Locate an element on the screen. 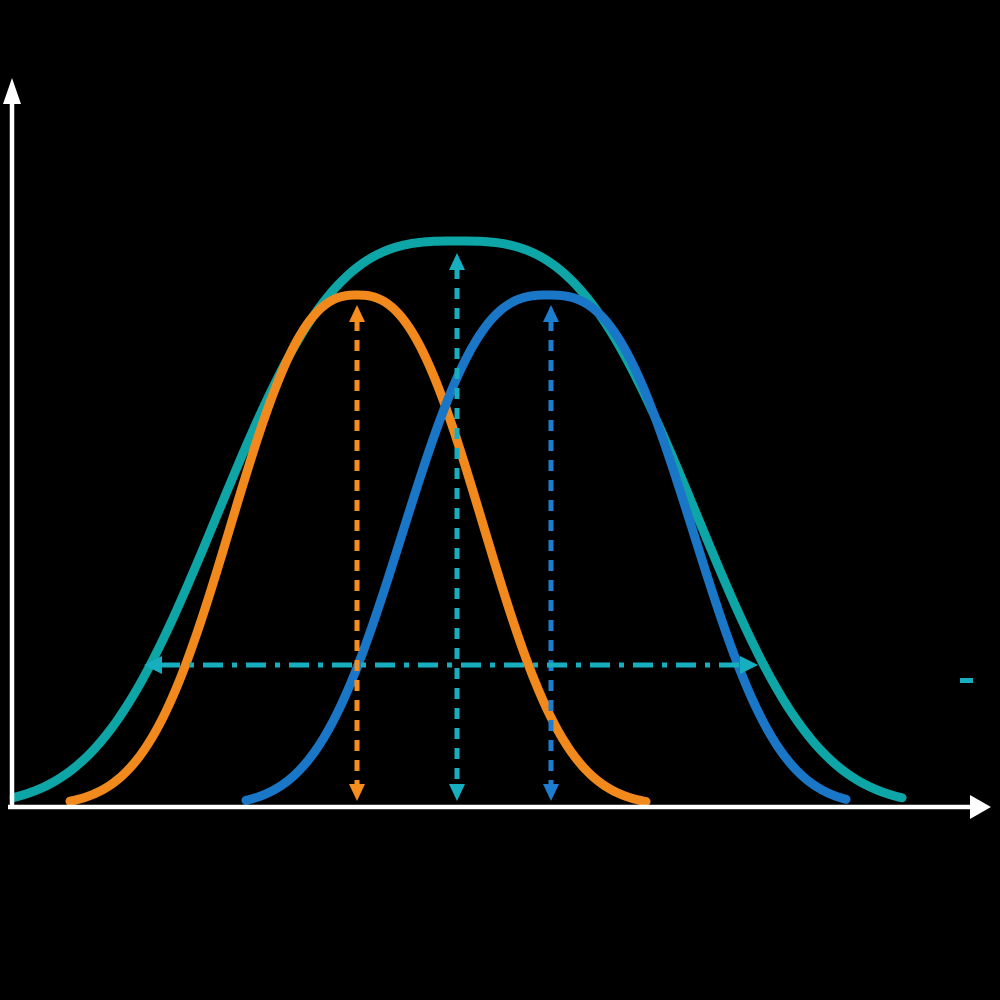 Image resolution: width=1000 pixels, height=1000 pixels. teal-peak-height-arrow is located at coordinates (457, 527).